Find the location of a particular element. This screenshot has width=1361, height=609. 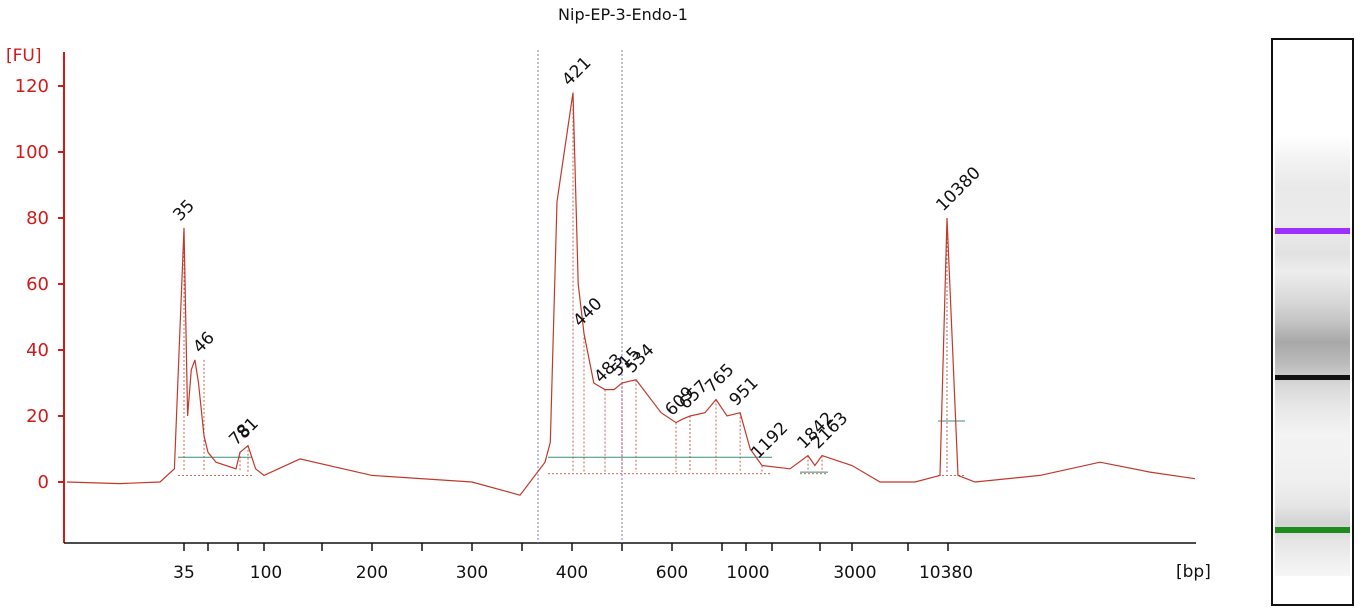

x-tick-label: 600 is located at coordinates (672, 573).